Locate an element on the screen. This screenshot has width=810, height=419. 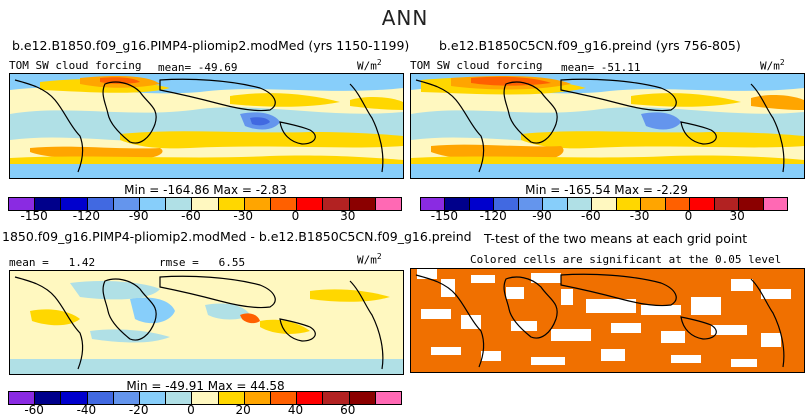
minmax-bottom-left: Min = -49.91 Max = 44.58 is located at coordinates (205, 386).